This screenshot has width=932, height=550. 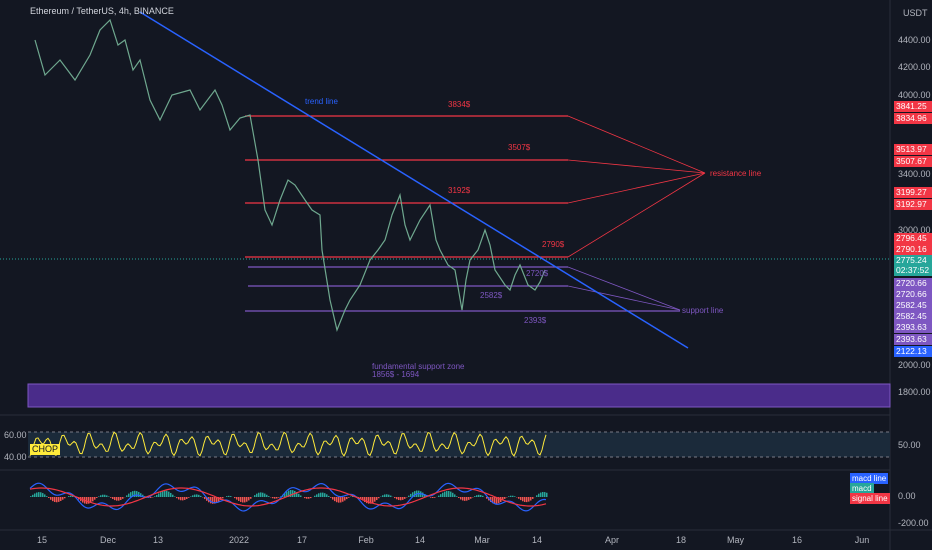 What do you see at coordinates (914, 95) in the screenshot?
I see `price-label: 4000.00` at bounding box center [914, 95].